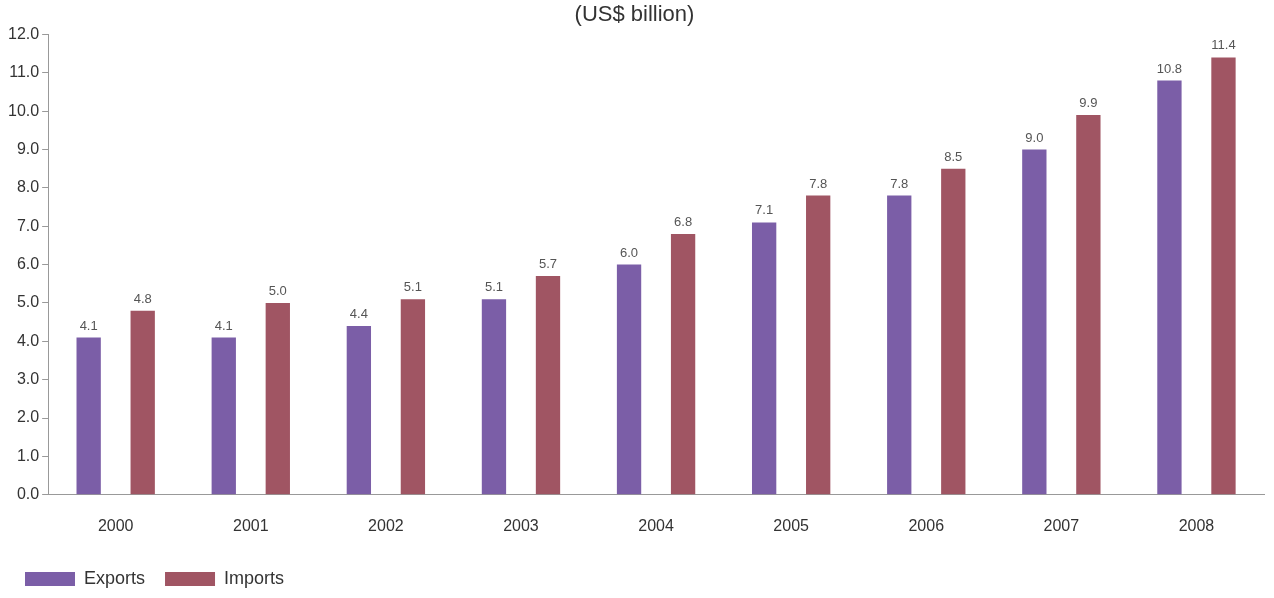 Image resolution: width=1274 pixels, height=598 pixels. I want to click on data-label: 6.8, so click(683, 221).